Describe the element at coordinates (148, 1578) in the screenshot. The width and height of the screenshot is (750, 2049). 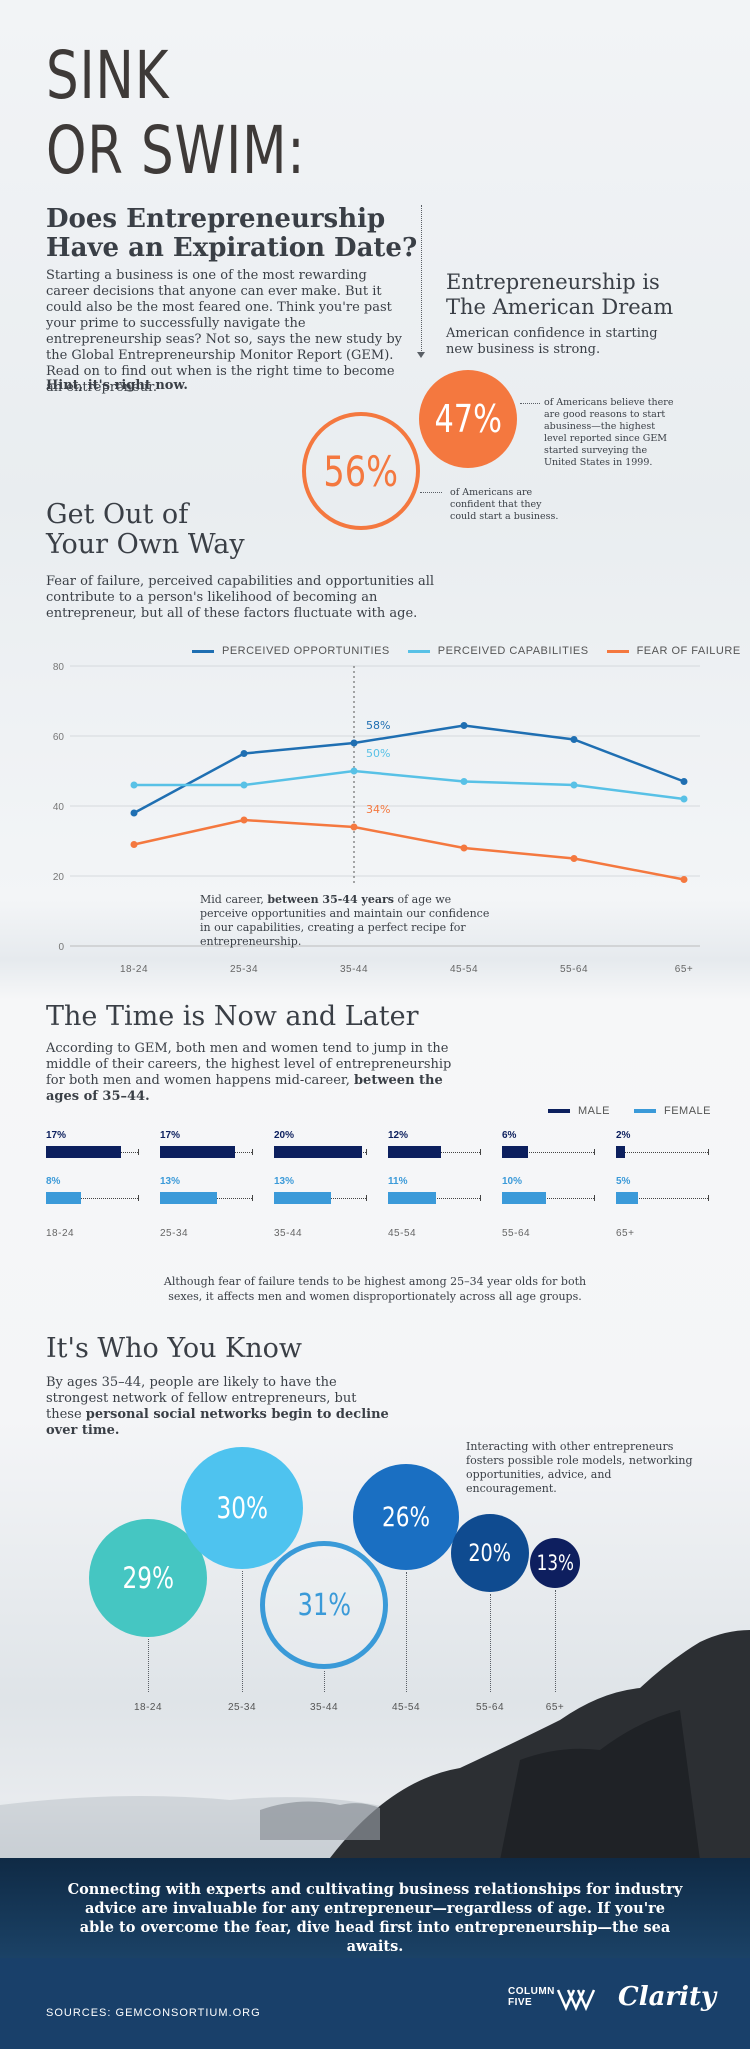
I see `bubble-label: 29%` at that location.